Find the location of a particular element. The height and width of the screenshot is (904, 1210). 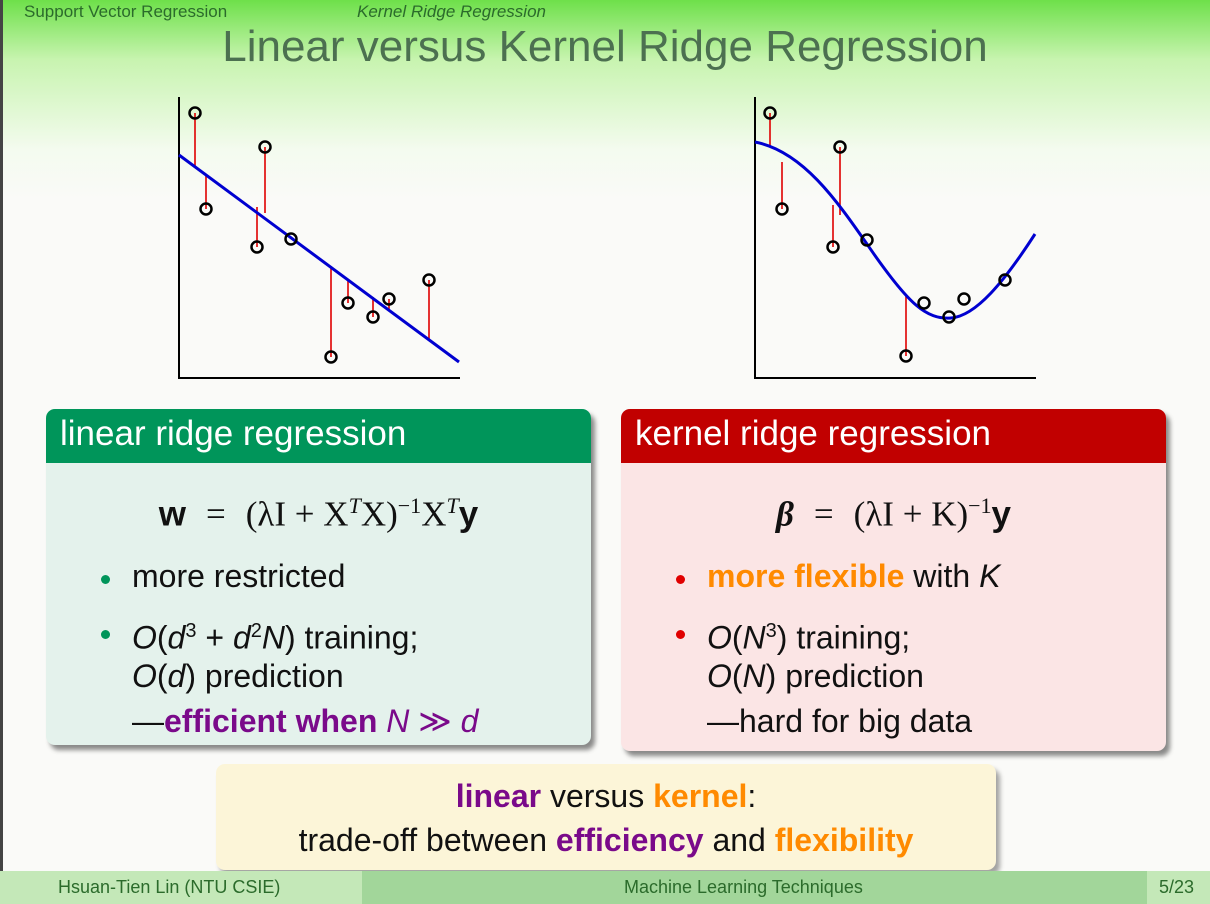

block-header: kernel ridge regression is located at coordinates (893, 436).